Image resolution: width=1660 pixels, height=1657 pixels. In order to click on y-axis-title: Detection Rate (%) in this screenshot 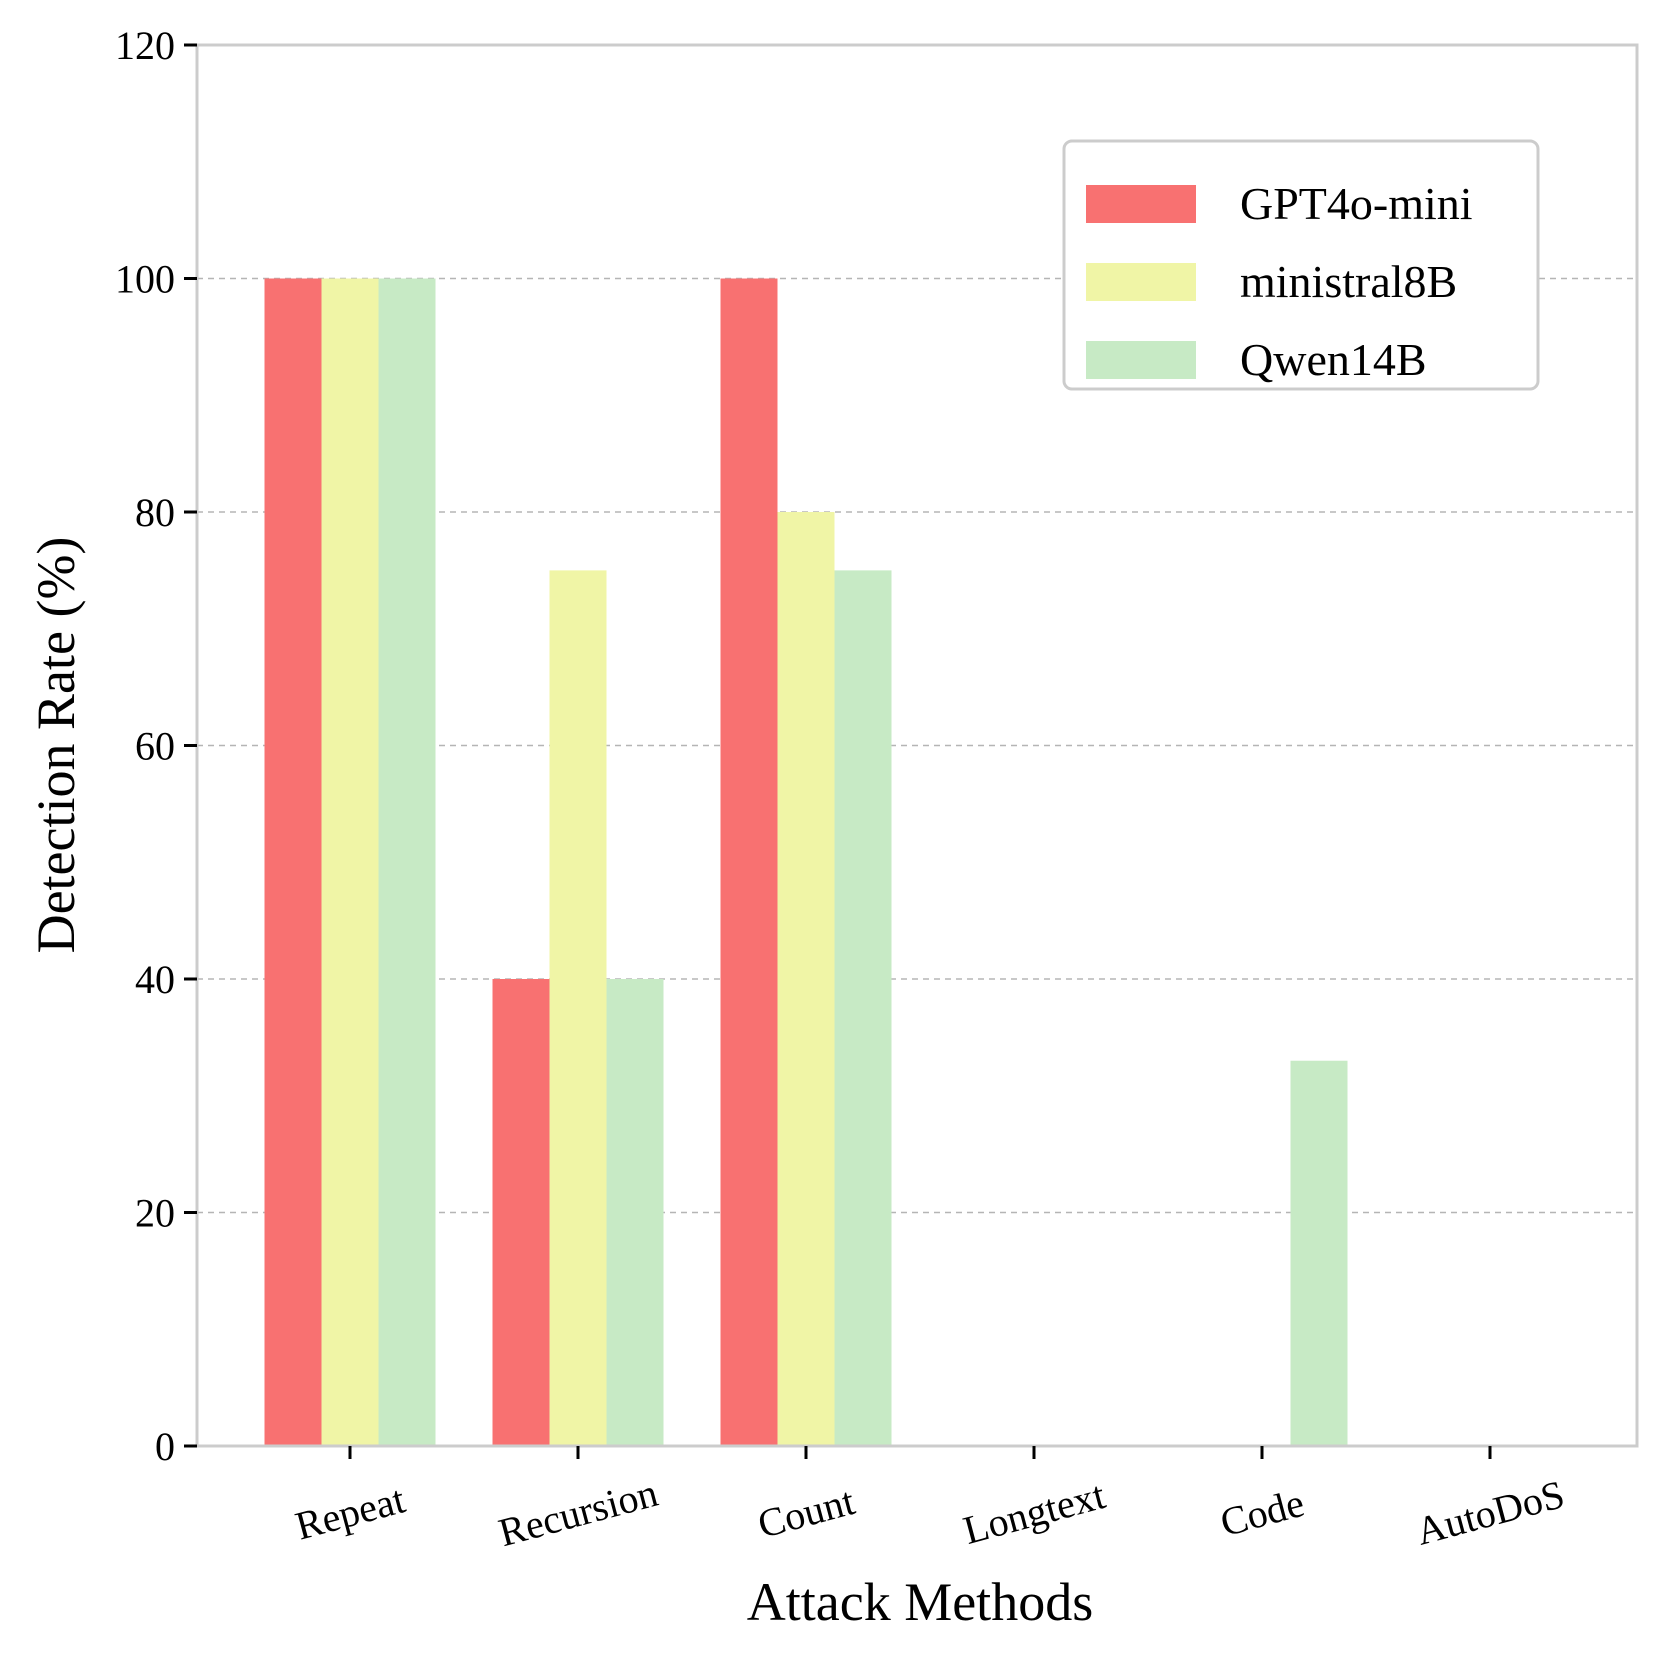, I will do `click(56, 745)`.